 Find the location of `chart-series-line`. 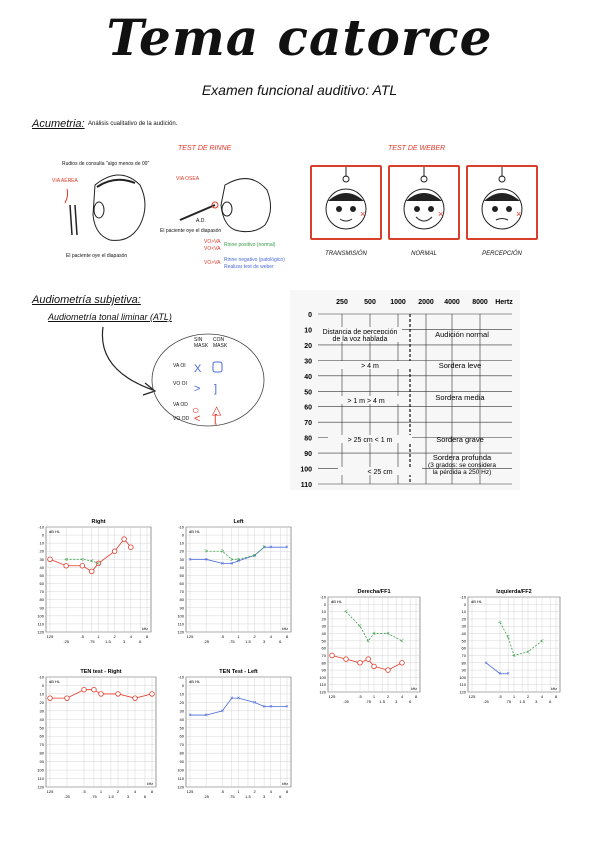

chart-series-line is located at coordinates (82, 561).